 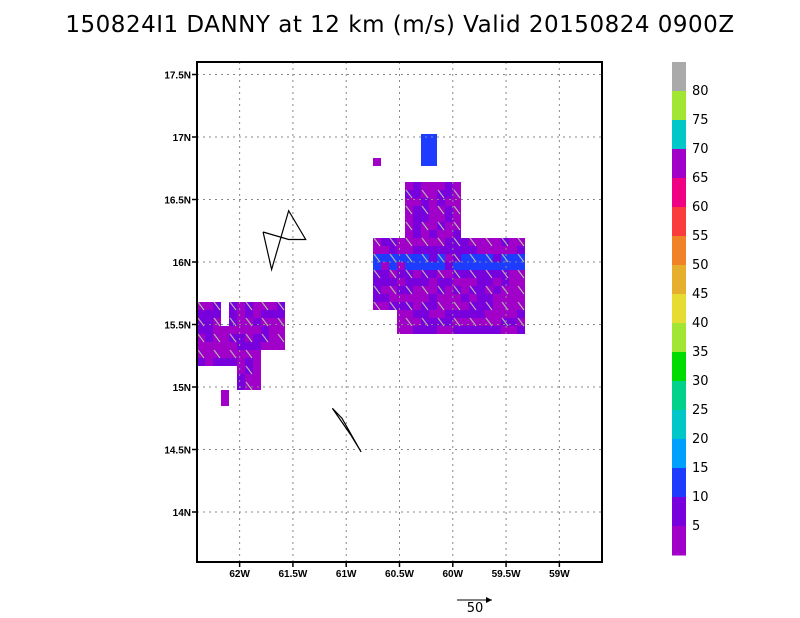 What do you see at coordinates (700, 381) in the screenshot?
I see `colorbar-label: 30` at bounding box center [700, 381].